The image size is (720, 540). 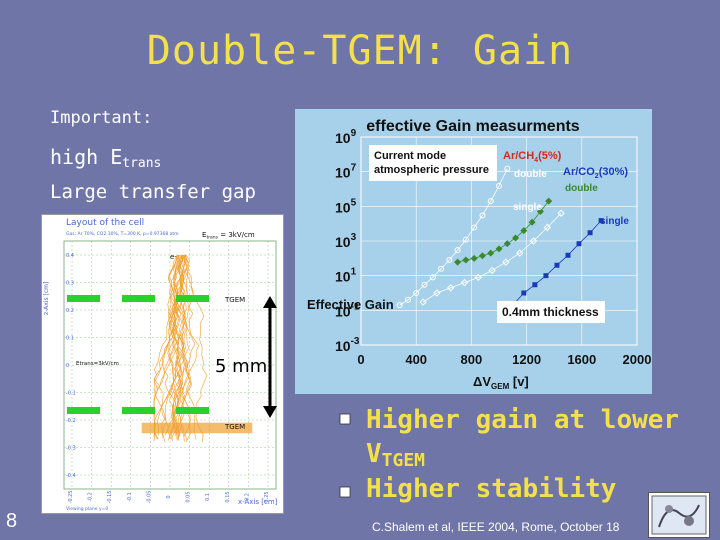 I want to click on sim-y-ticks: 0.4 0.3 0.2 0.1 0 -0.1 -0.2 -0.3 -0.4, so click(x=71, y=366).